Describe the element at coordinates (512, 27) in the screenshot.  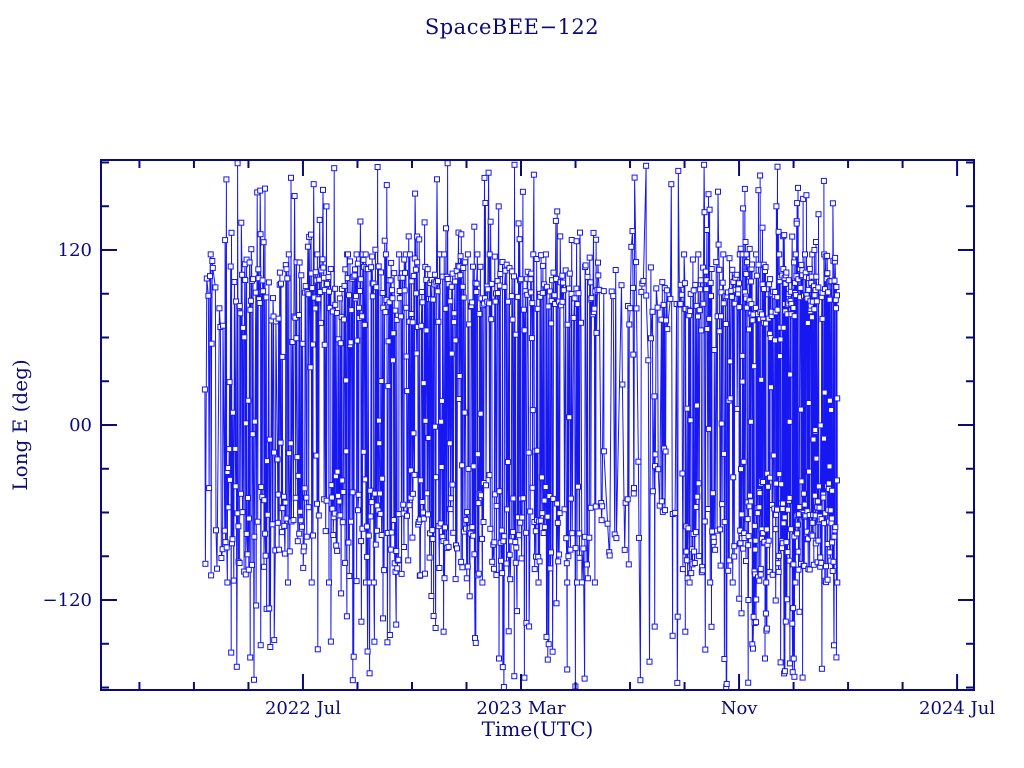
I see `chart-title: SpaceBEE−122` at that location.